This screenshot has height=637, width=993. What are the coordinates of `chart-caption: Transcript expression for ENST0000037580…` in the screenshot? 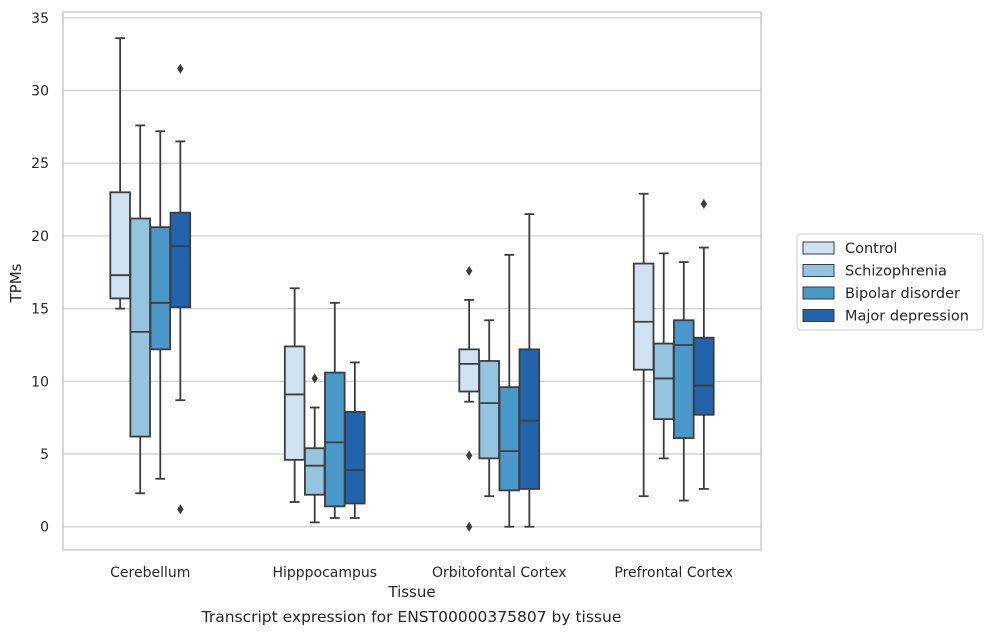 It's located at (411, 617).